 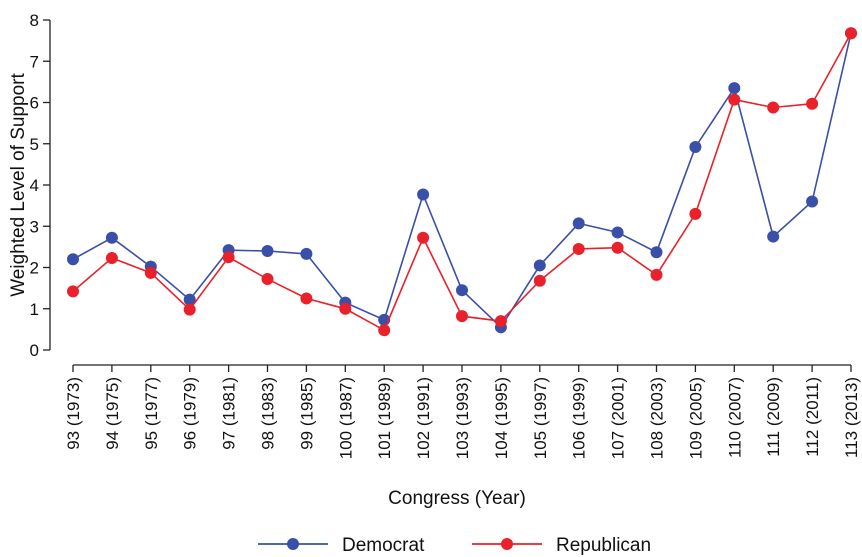 What do you see at coordinates (34, 20) in the screenshot?
I see `y-tick-label: 8` at bounding box center [34, 20].